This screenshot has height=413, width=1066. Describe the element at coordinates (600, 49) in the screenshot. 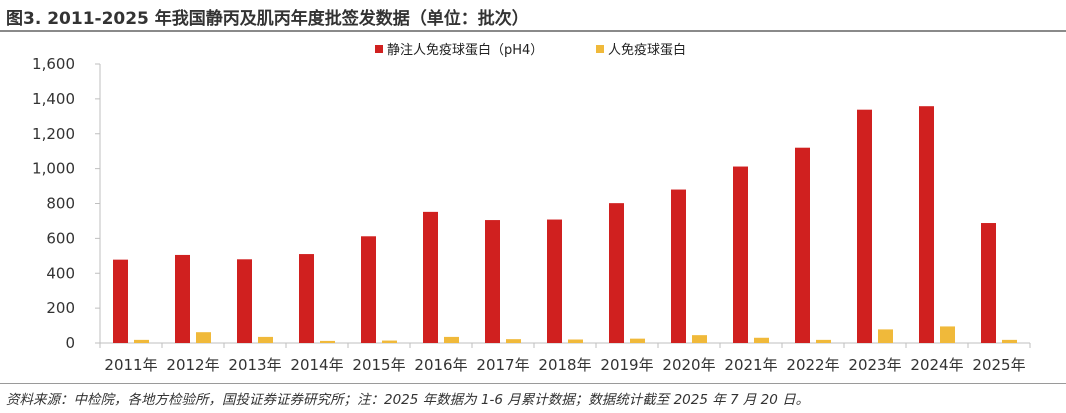

I see `legend-swatch-ig` at that location.